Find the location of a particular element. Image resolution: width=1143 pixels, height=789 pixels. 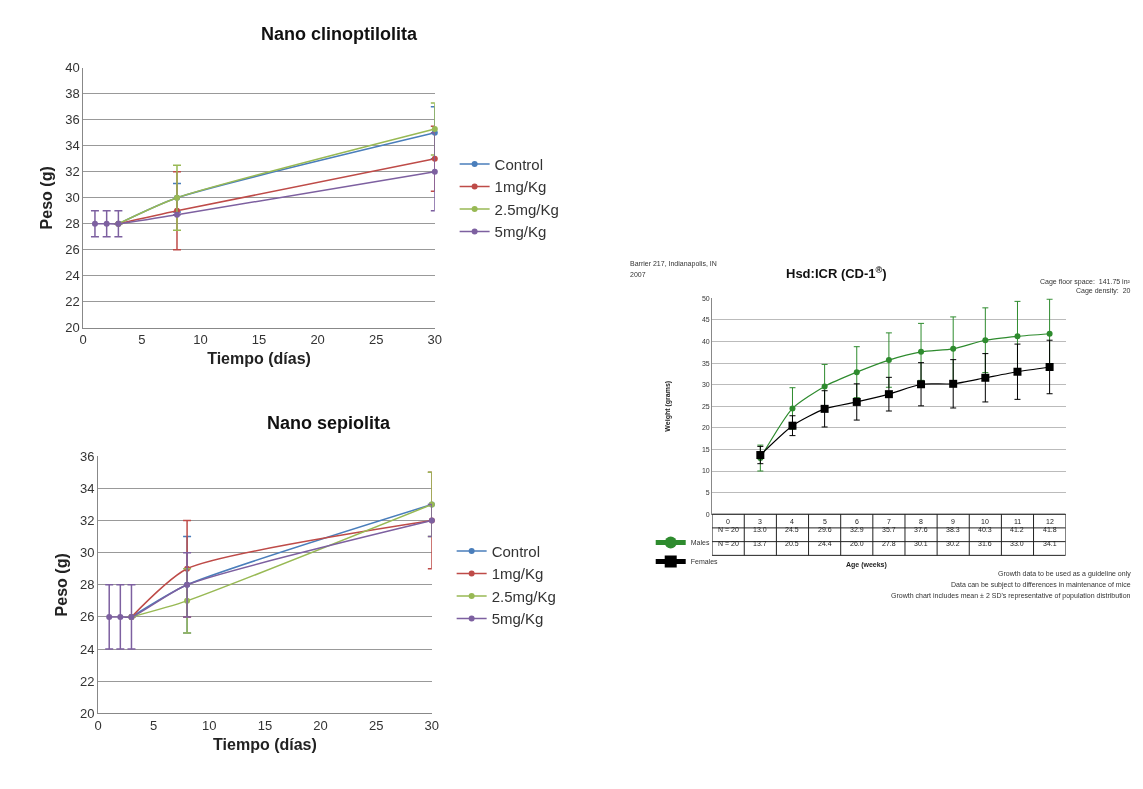

chart-title: Nano sepiolita is located at coordinates (329, 423).